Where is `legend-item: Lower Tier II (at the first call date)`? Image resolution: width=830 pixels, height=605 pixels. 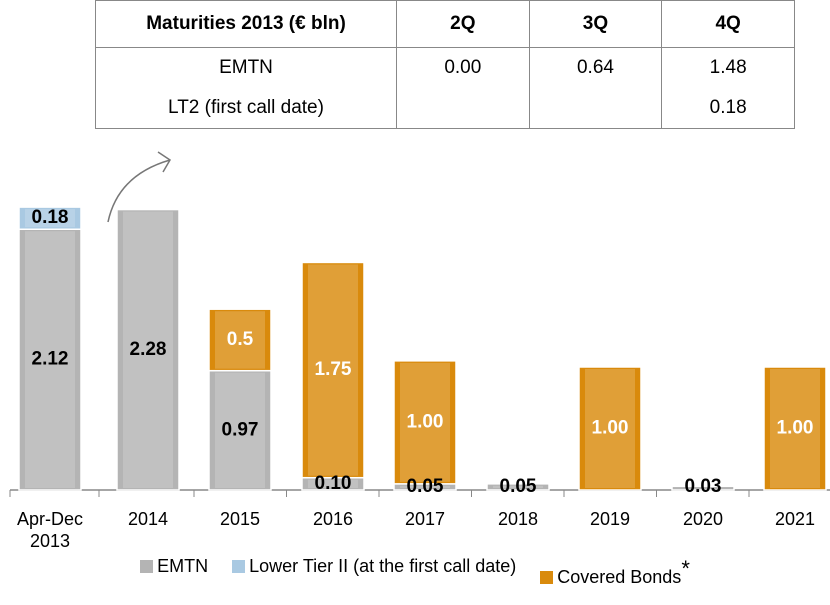 legend-item: Lower Tier II (at the first call date) is located at coordinates (374, 572).